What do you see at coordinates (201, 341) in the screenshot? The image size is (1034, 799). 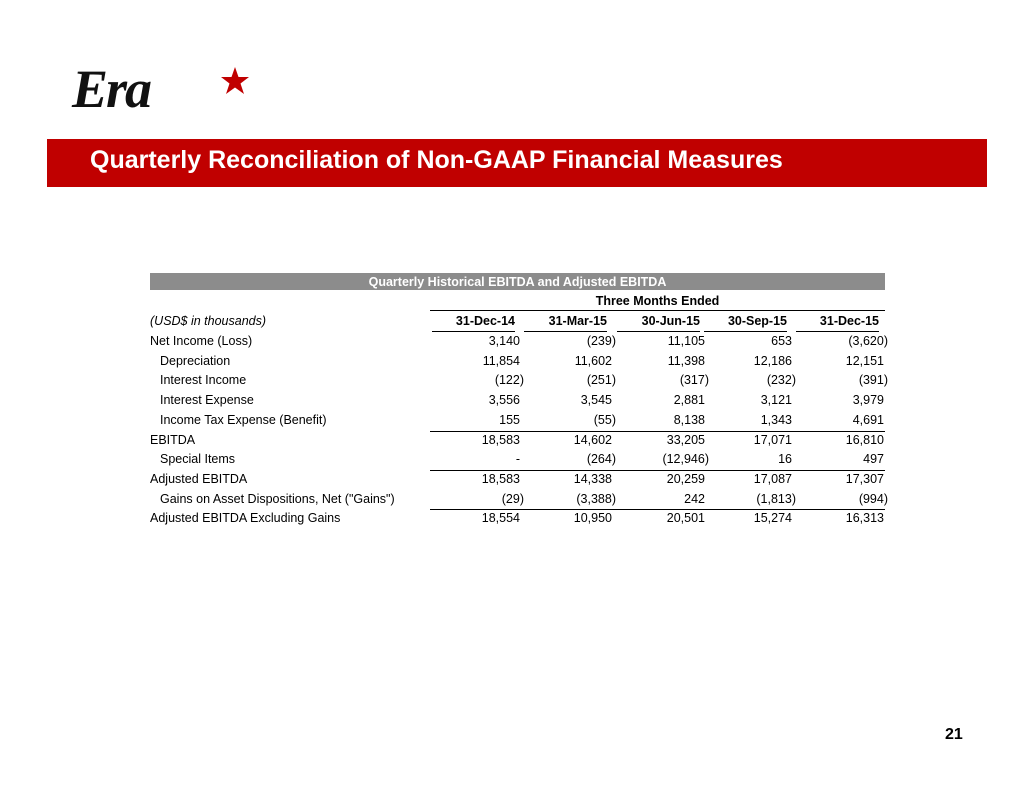 I see `row-label: Net Income (Loss)` at bounding box center [201, 341].